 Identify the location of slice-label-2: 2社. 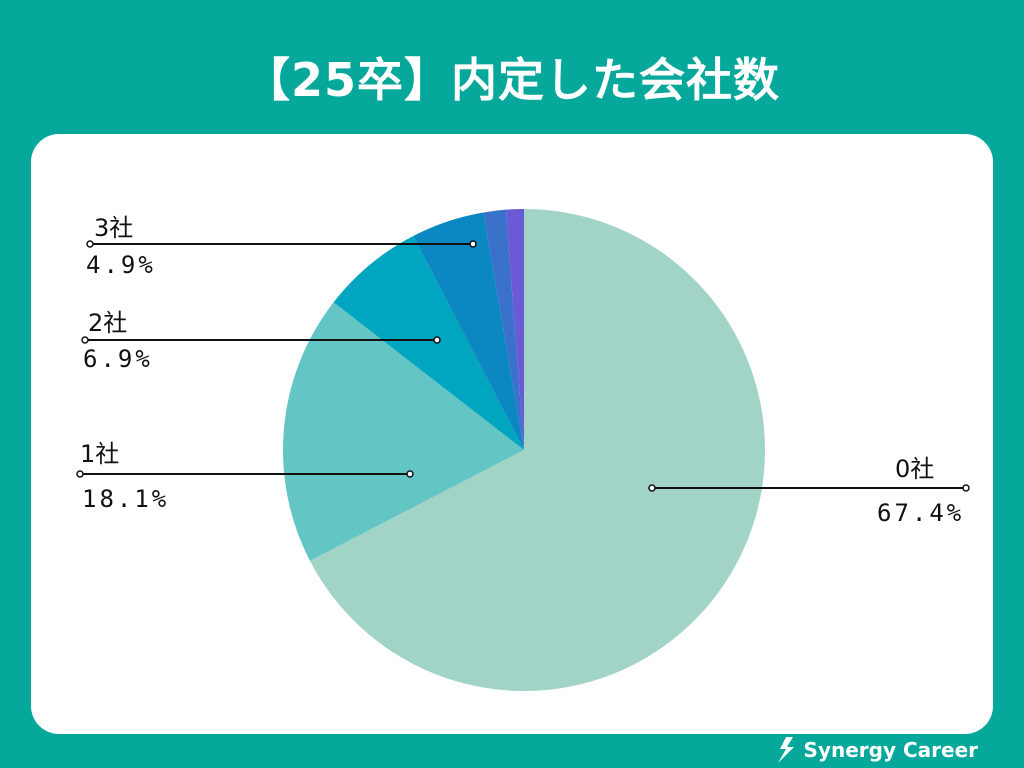
(107, 323).